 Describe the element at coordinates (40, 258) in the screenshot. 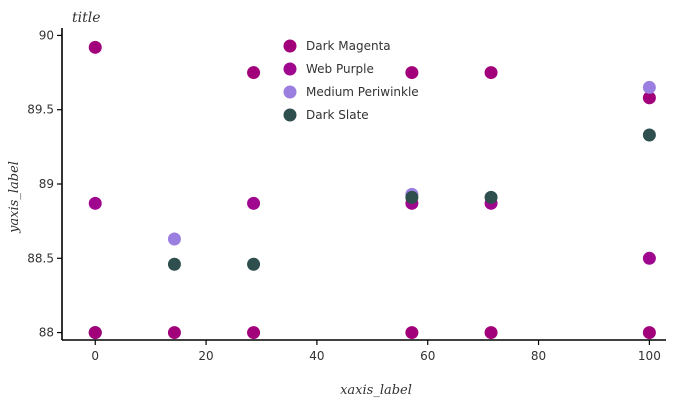

I see `y-tick-label: 88.5` at that location.